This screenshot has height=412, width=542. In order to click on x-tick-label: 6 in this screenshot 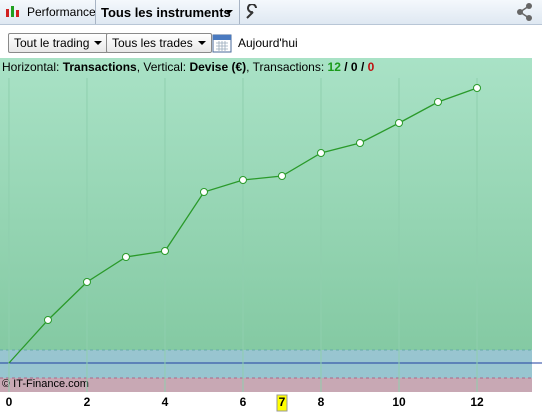, I will do `click(243, 402)`.